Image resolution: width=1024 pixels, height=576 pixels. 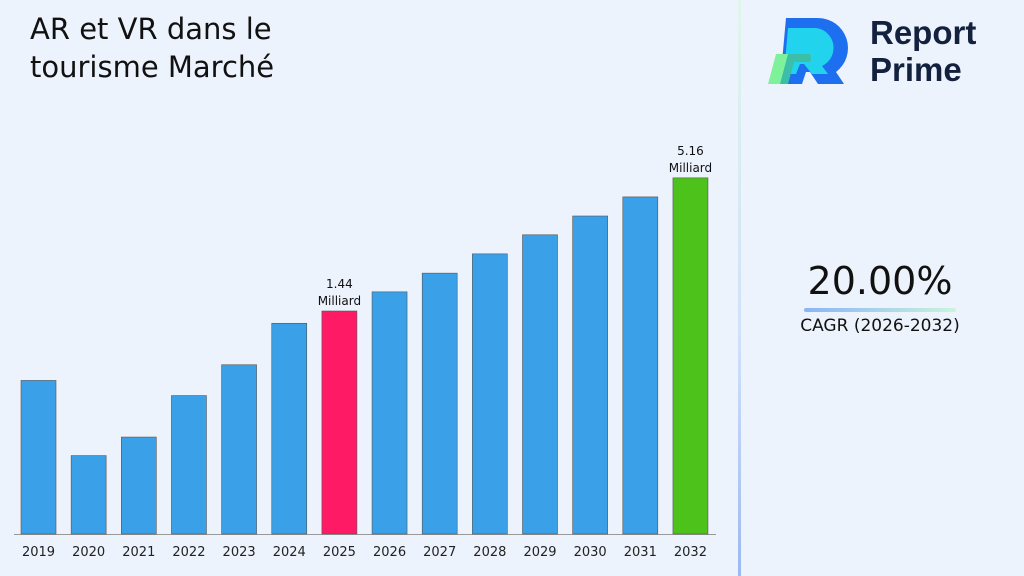 What do you see at coordinates (690, 356) in the screenshot?
I see `bar-2032` at bounding box center [690, 356].